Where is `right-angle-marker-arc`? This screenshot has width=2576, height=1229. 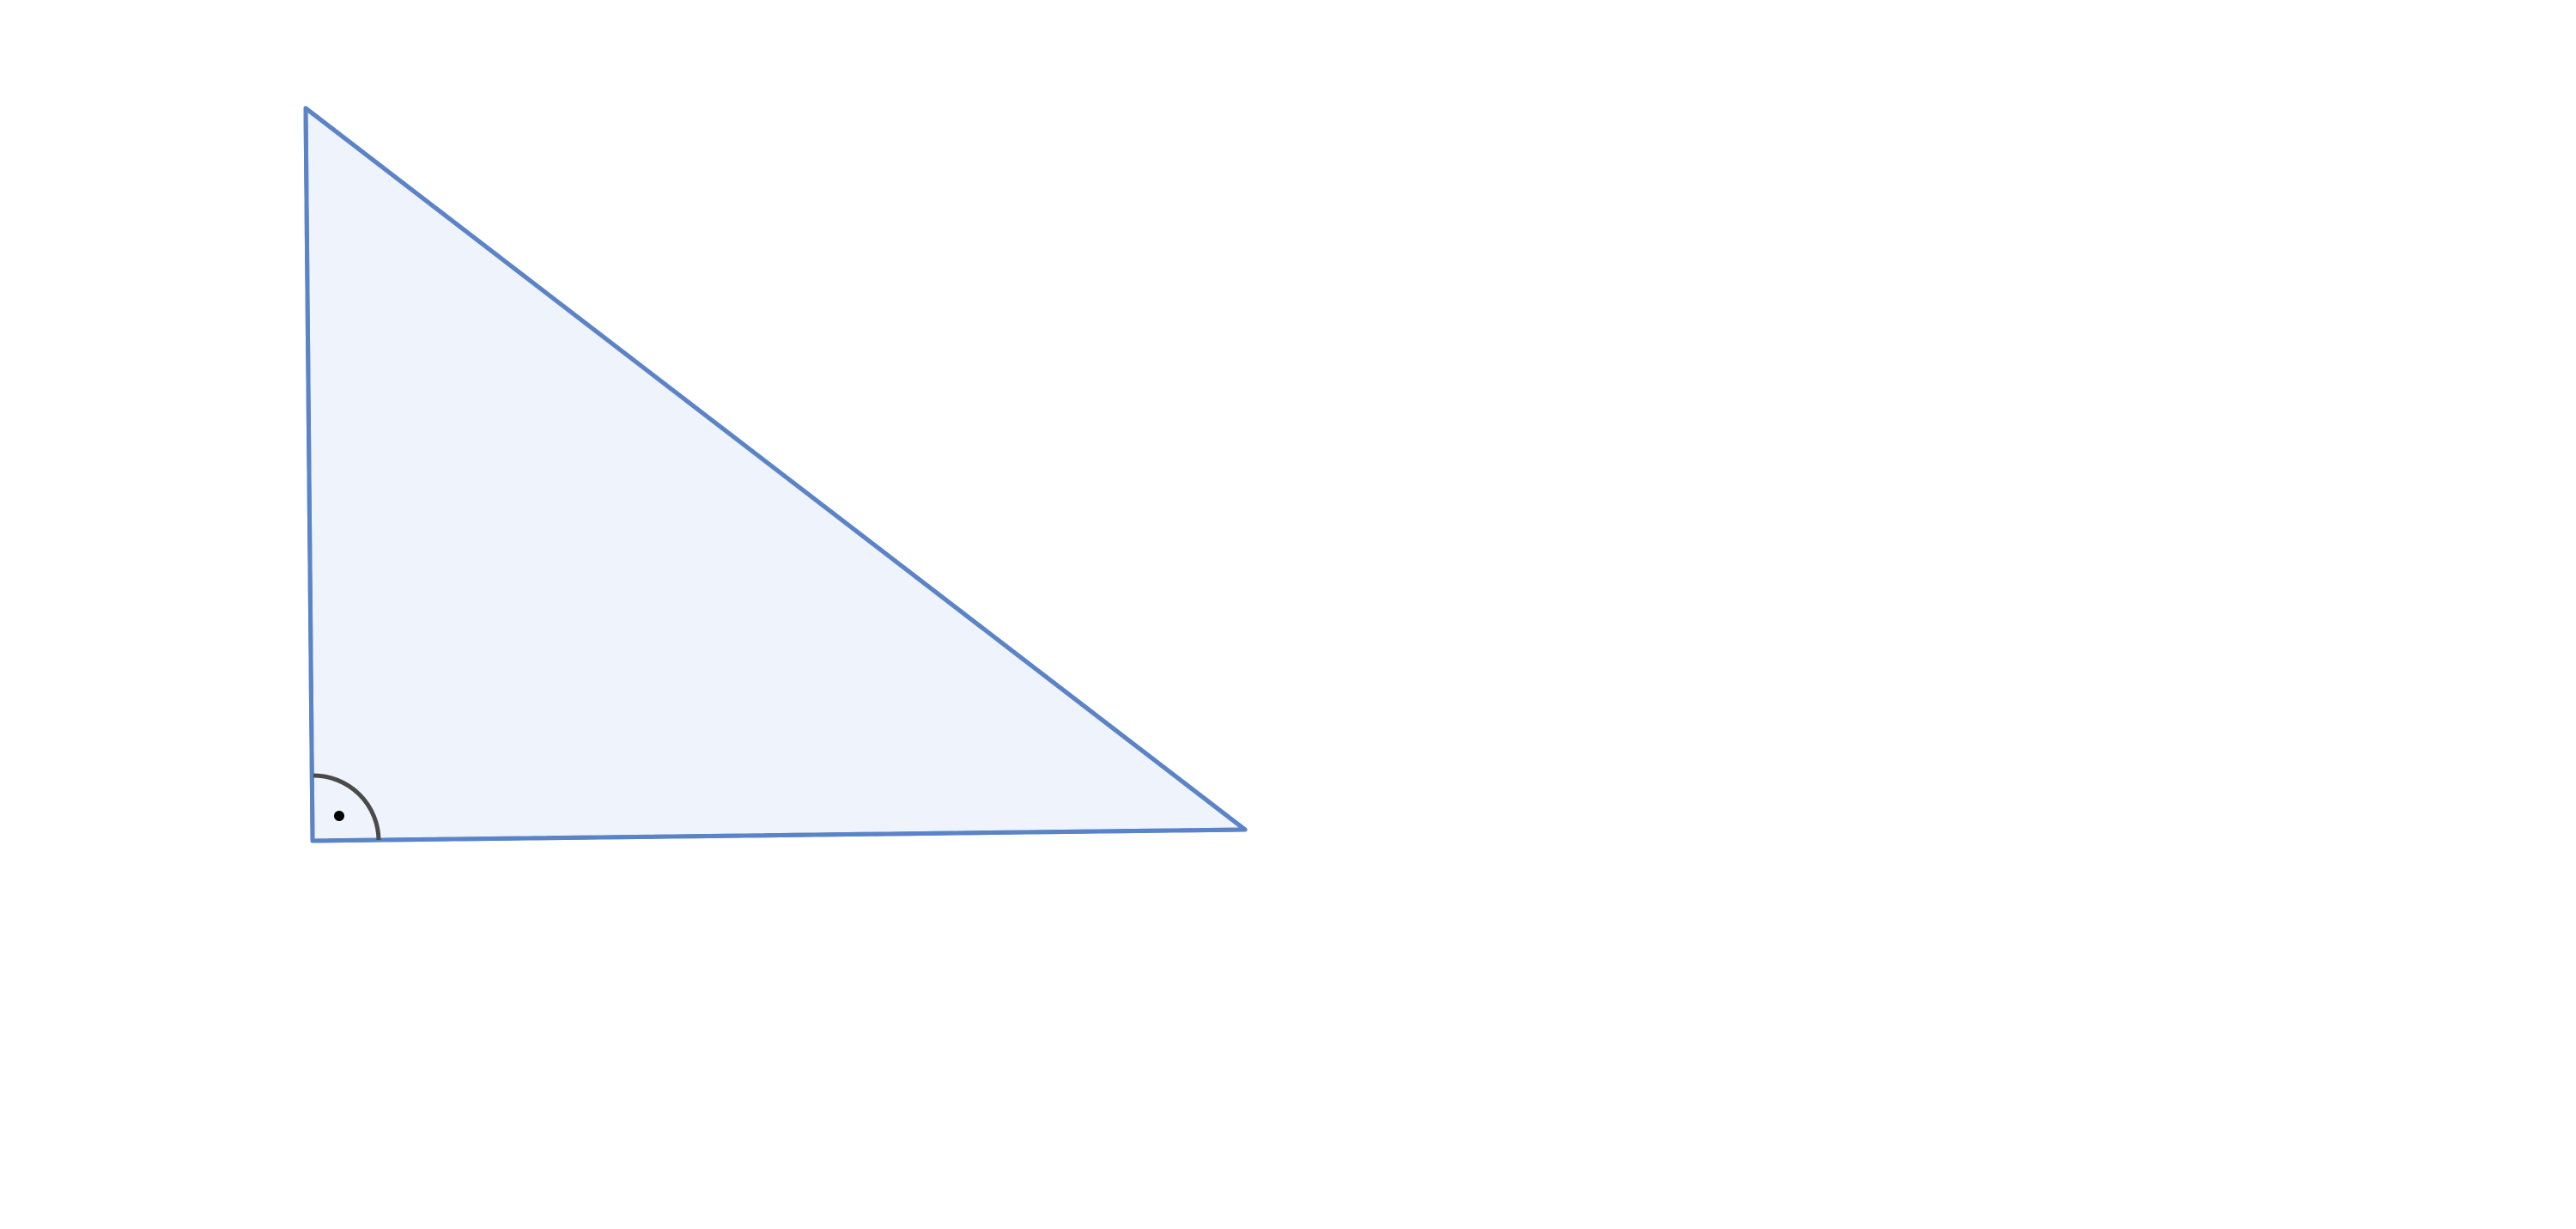
right-angle-marker-arc is located at coordinates (347, 807).